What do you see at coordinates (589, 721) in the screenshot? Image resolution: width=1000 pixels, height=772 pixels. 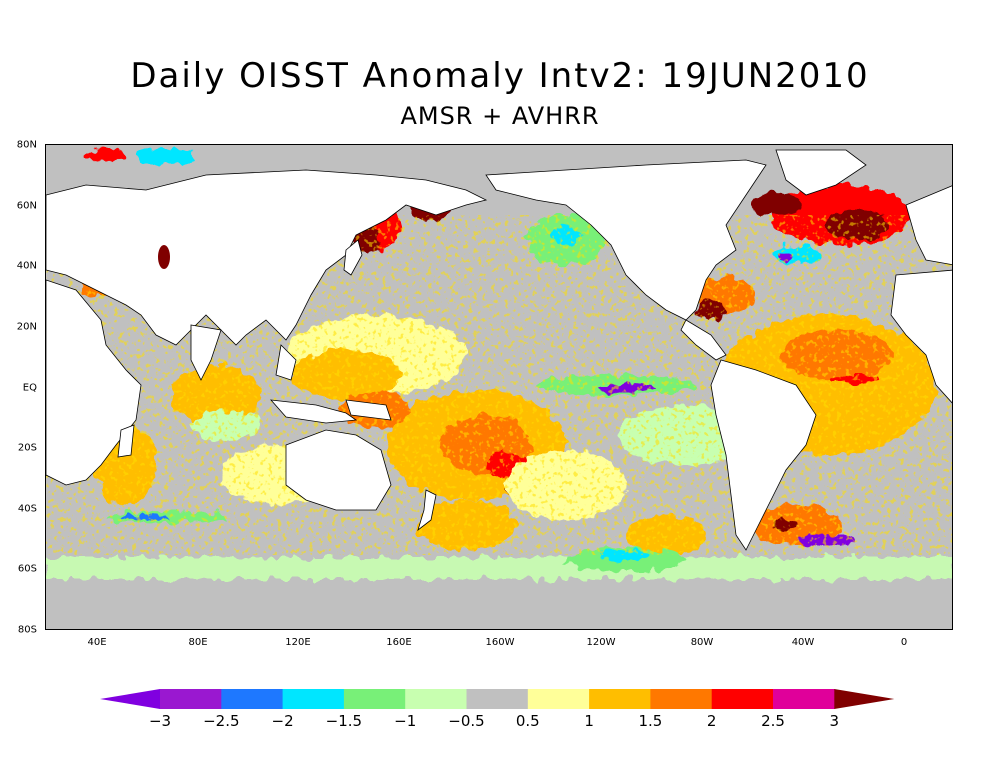 I see `colorbar-tick-label: 1` at bounding box center [589, 721].